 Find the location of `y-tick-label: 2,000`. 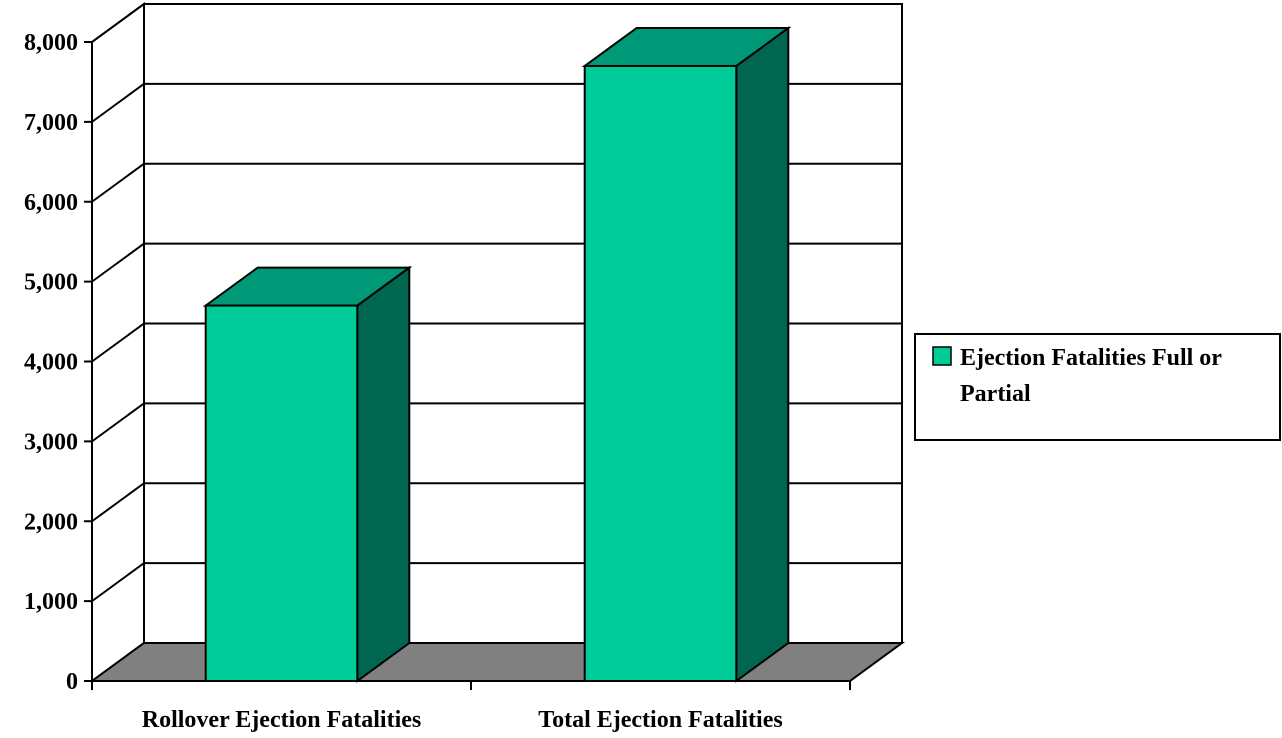

y-tick-label: 2,000 is located at coordinates (51, 522).